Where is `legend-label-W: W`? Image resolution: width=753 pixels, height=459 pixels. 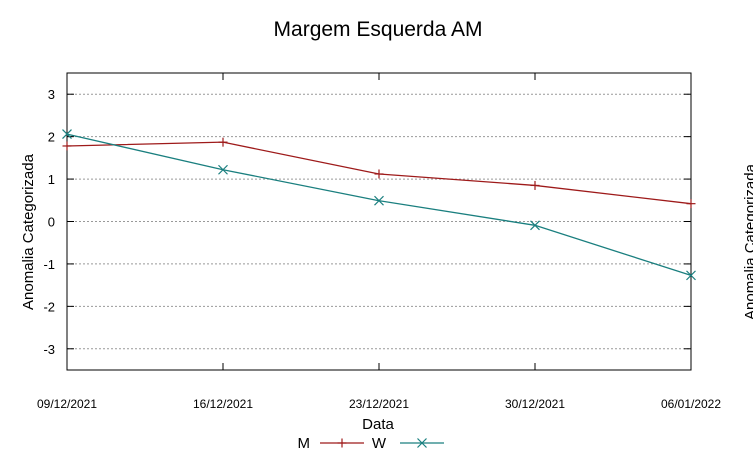 legend-label-W: W is located at coordinates (379, 443).